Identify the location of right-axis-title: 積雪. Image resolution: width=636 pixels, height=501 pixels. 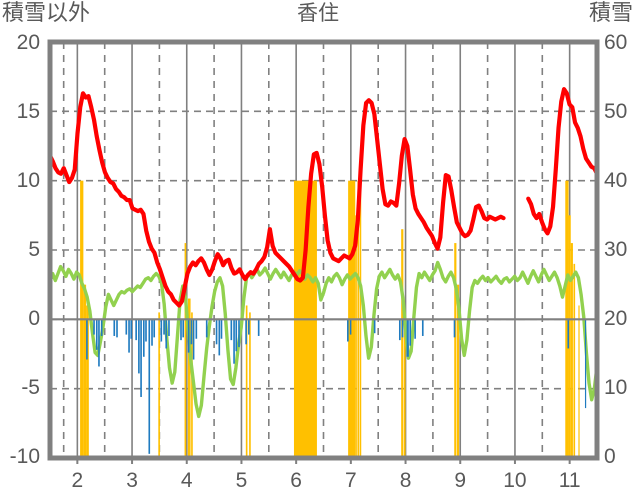
(610, 12).